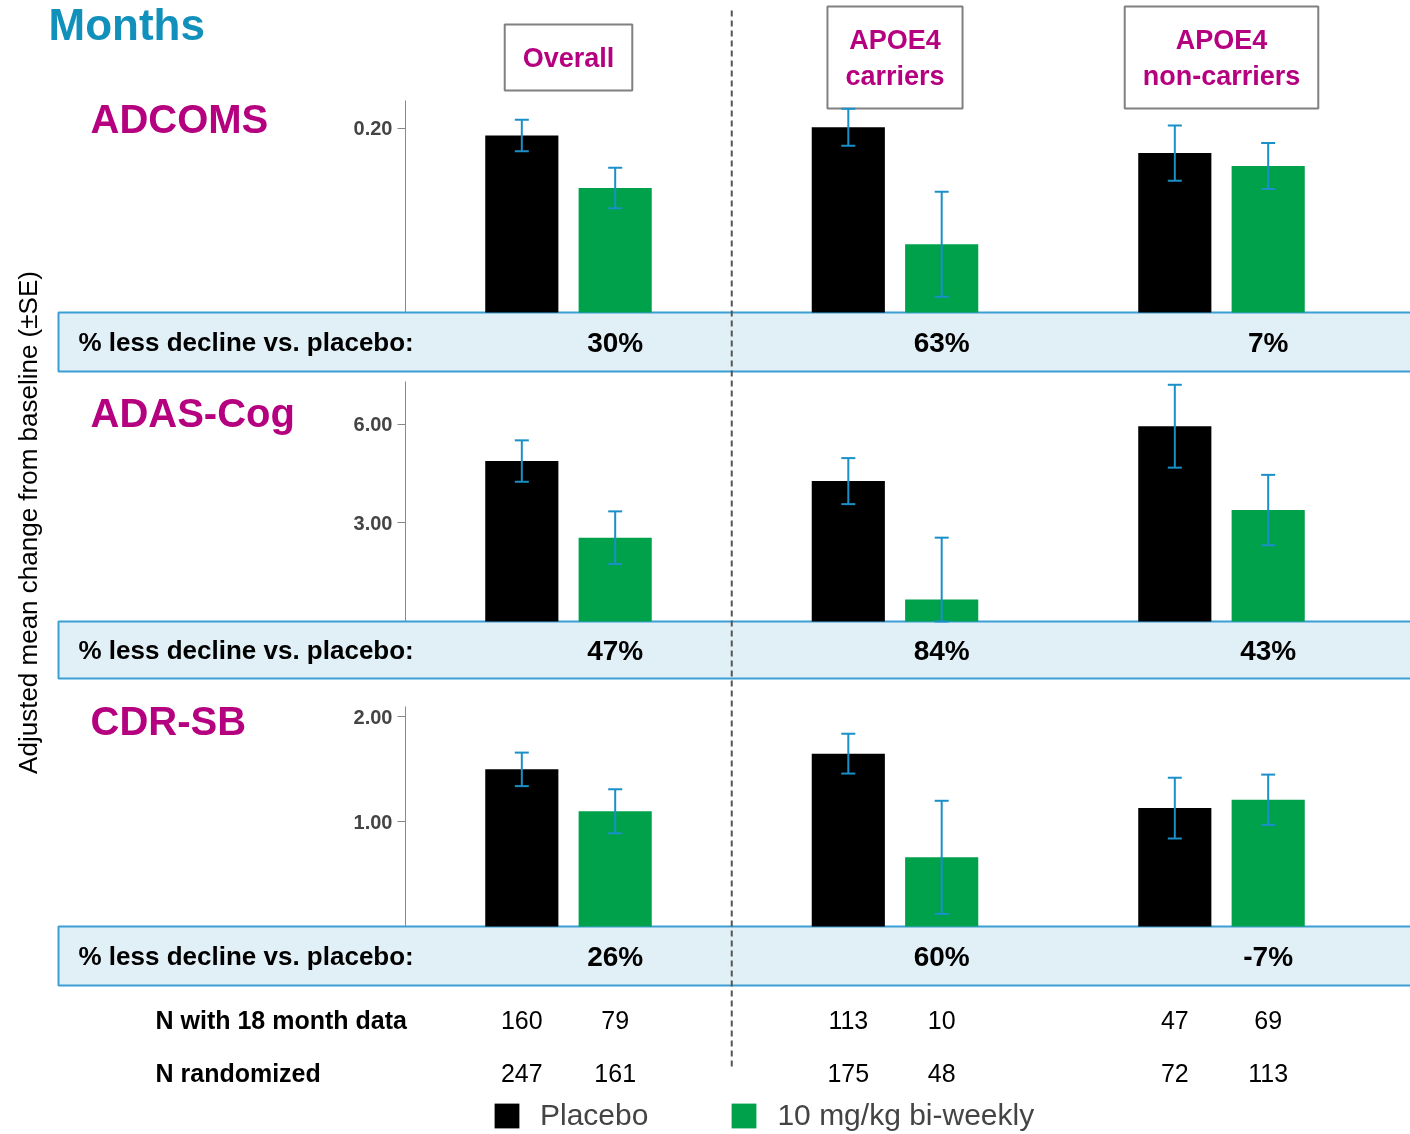  What do you see at coordinates (615, 342) in the screenshot?
I see `text: 30%` at bounding box center [615, 342].